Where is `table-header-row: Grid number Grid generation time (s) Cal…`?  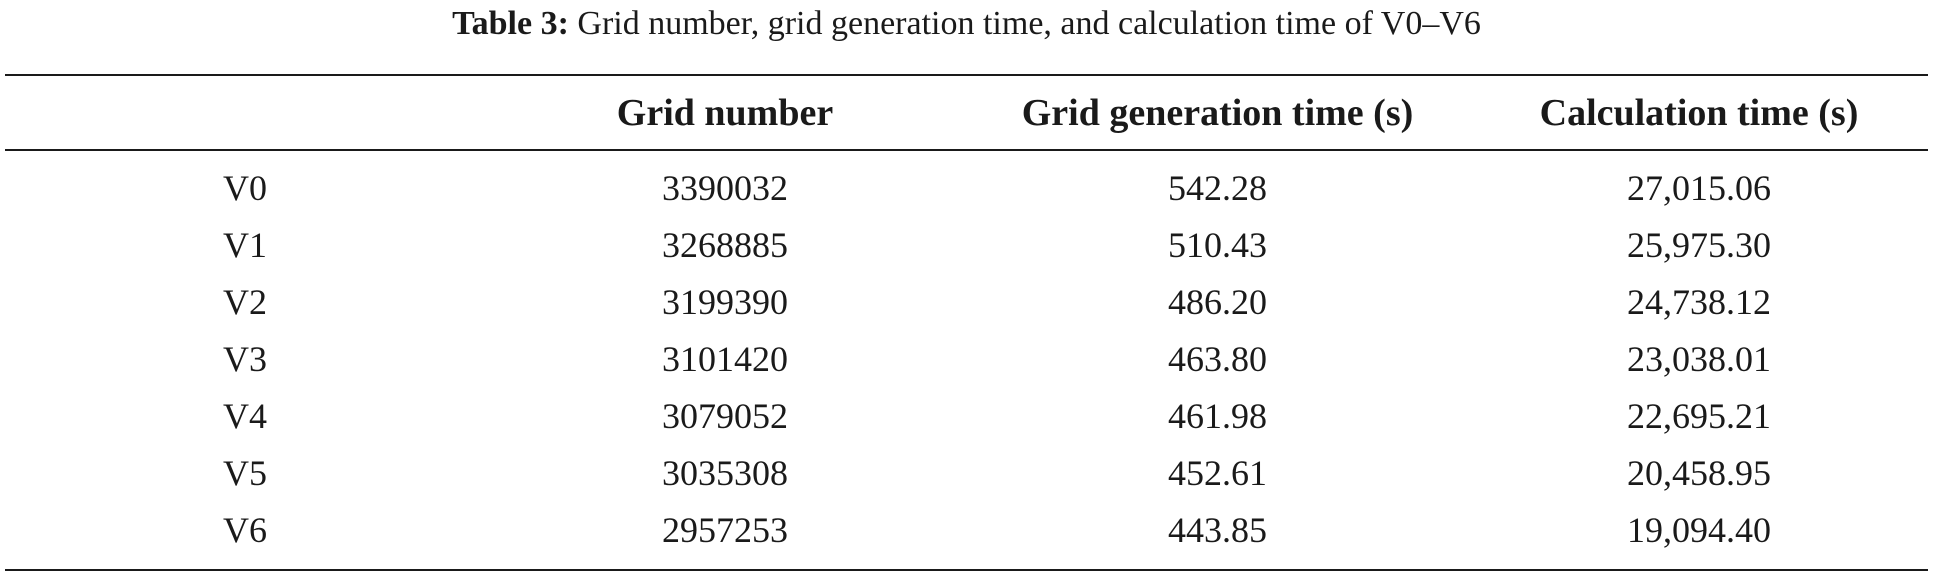
table-header-row: Grid number Grid generation time (s) Cal… is located at coordinates (966, 112).